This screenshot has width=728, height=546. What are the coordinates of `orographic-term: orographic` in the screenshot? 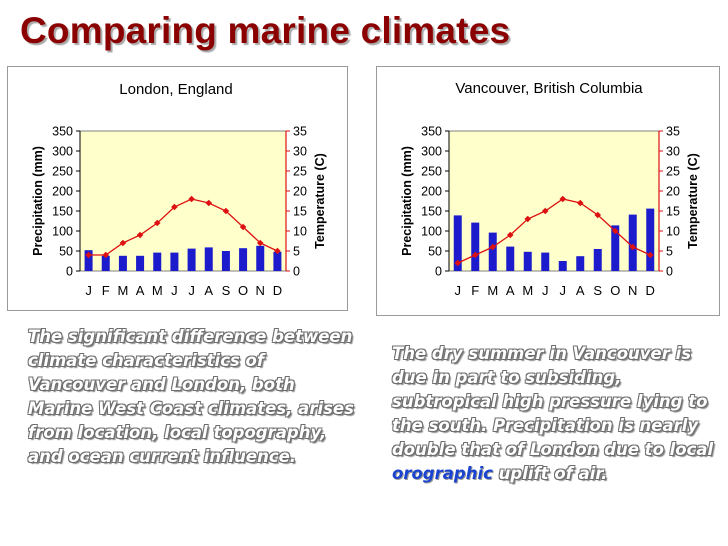 It's located at (442, 473).